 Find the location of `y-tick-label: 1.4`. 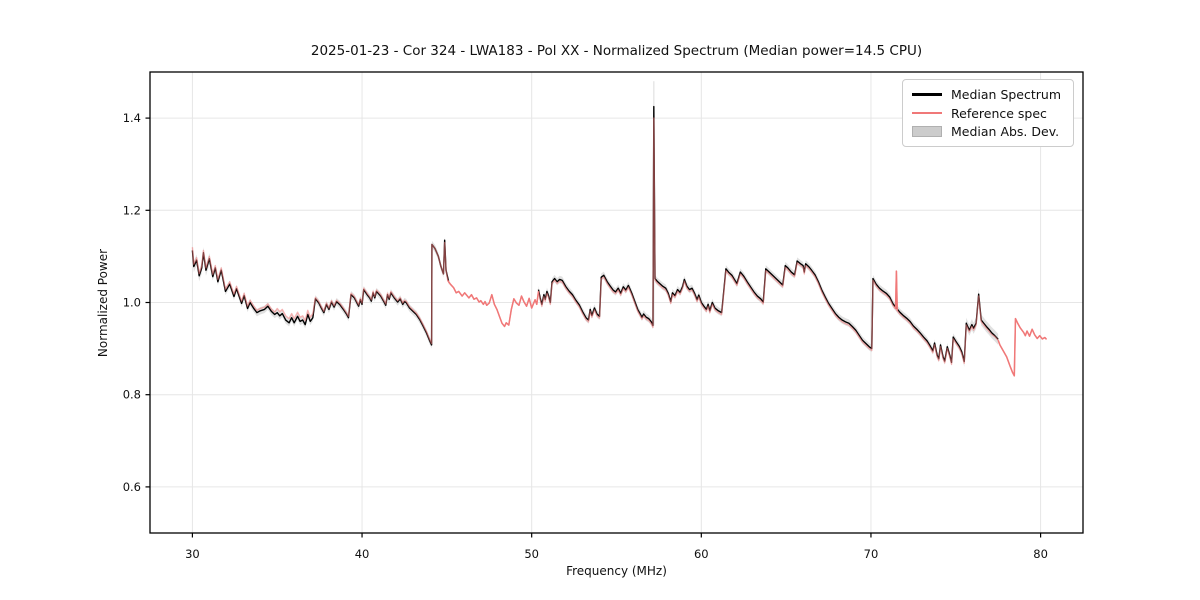

y-tick-label: 1.4 is located at coordinates (132, 118).